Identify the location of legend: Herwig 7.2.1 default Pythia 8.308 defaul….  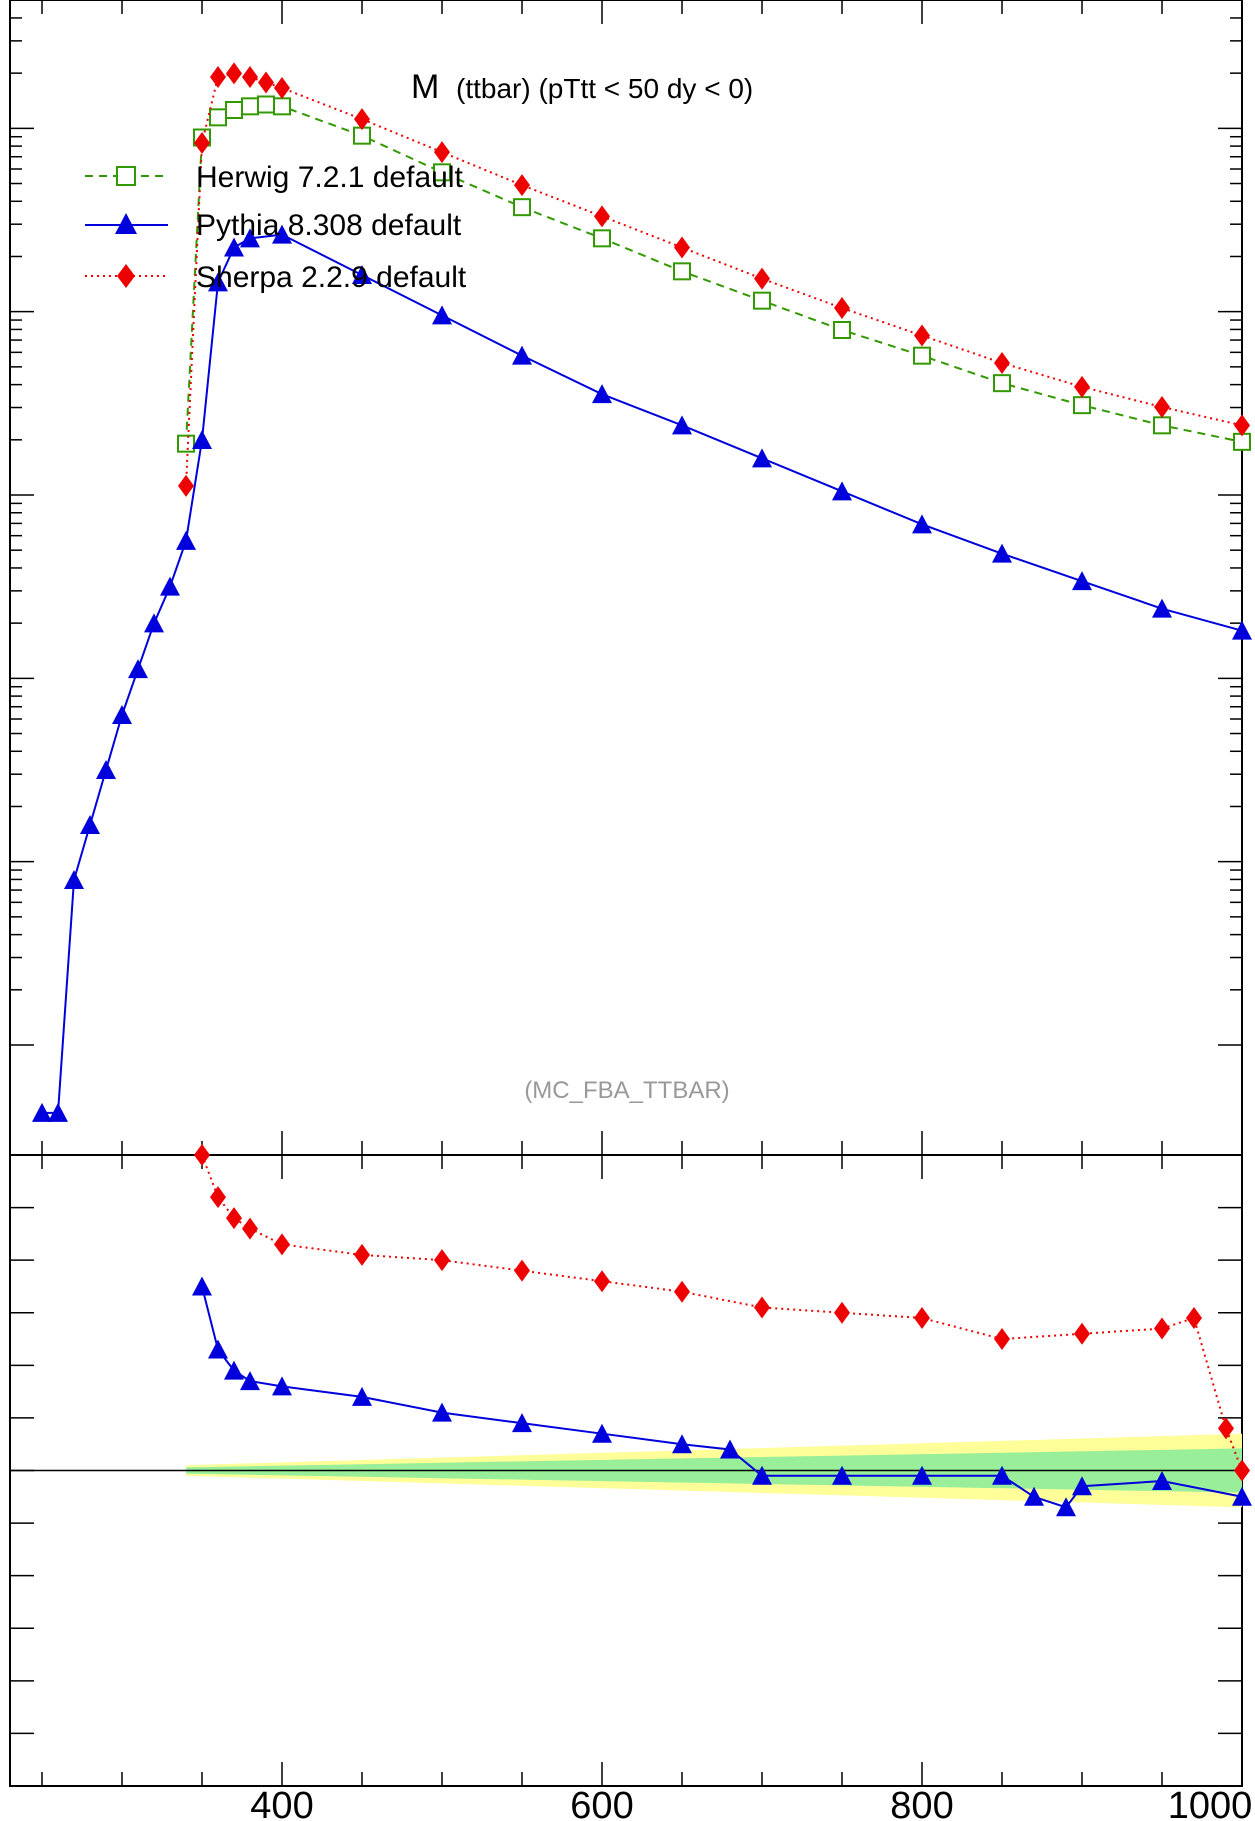
(276, 227).